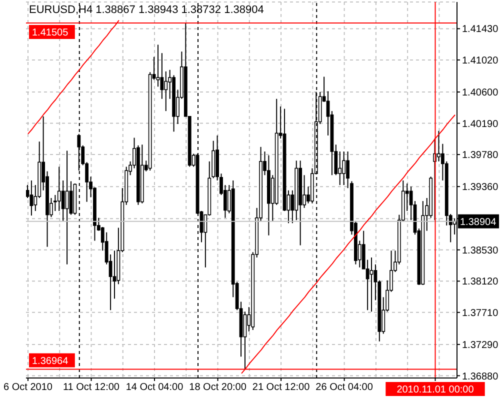  What do you see at coordinates (480, 345) in the screenshot?
I see `y-tick-label: 1.37290` at bounding box center [480, 345].